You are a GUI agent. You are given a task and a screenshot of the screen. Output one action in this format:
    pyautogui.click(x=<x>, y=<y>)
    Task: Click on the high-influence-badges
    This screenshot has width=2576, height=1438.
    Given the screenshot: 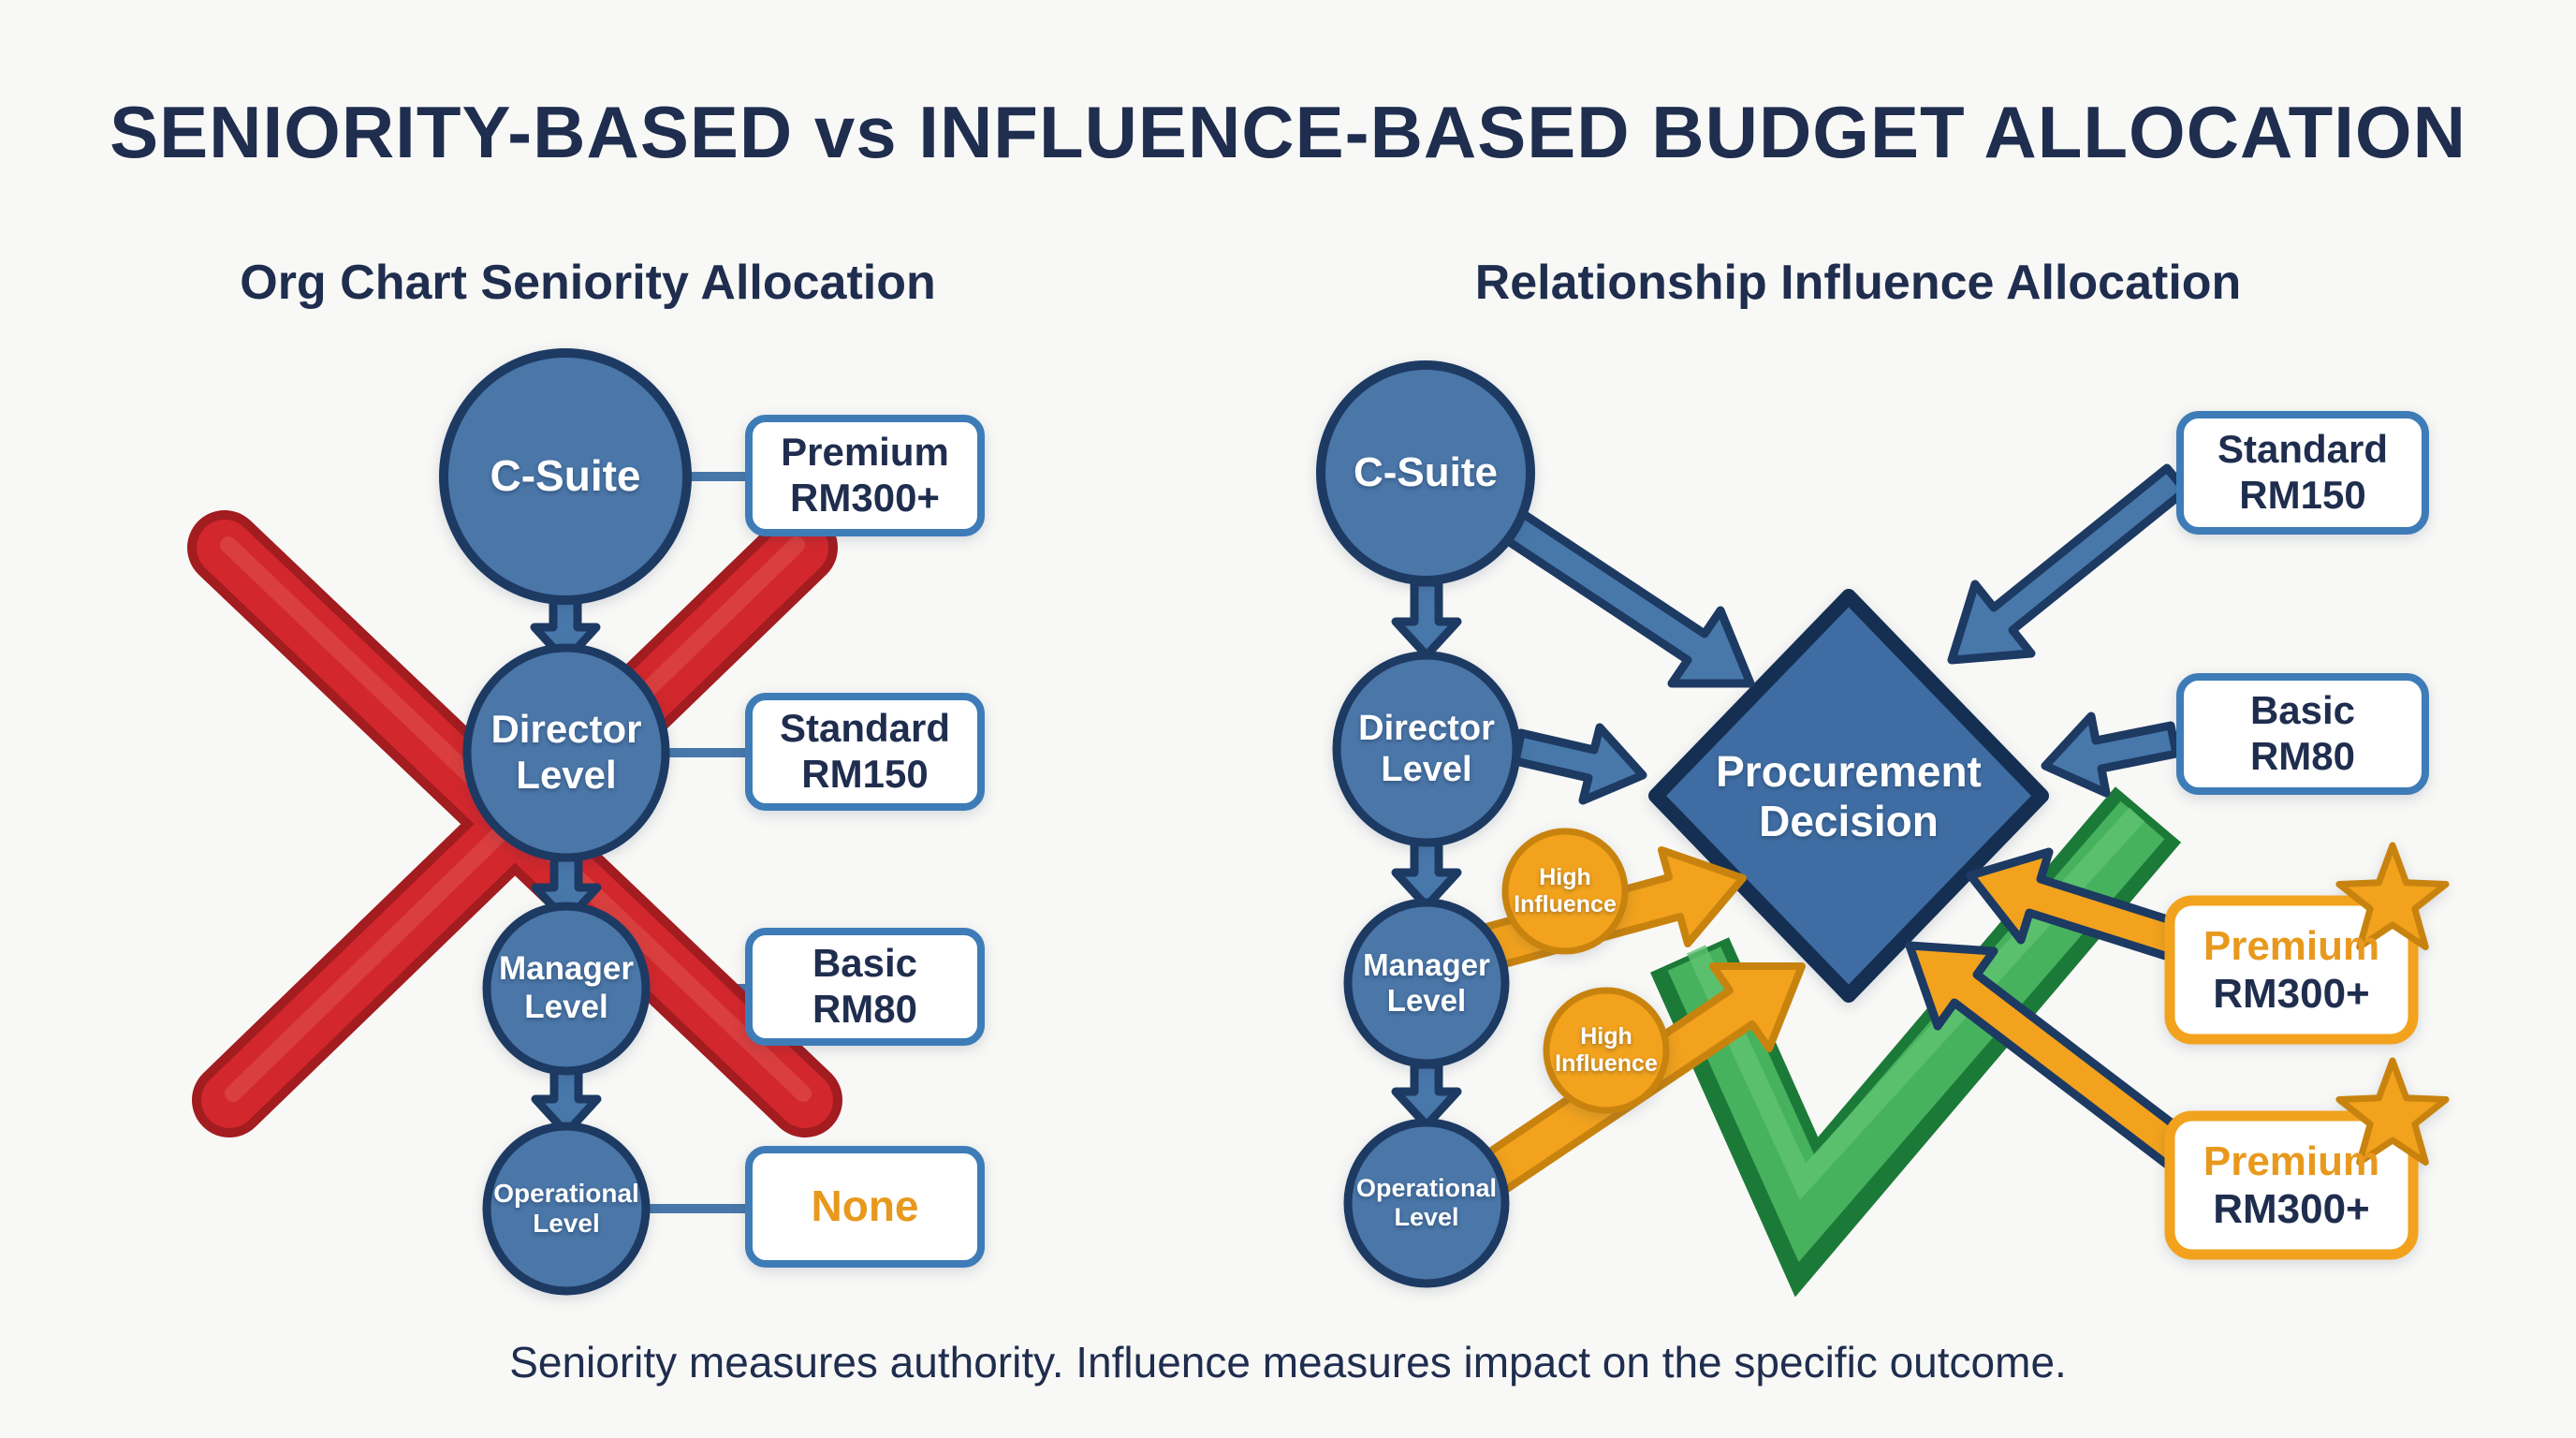 What is the action you would take?
    pyautogui.click(x=1585, y=971)
    